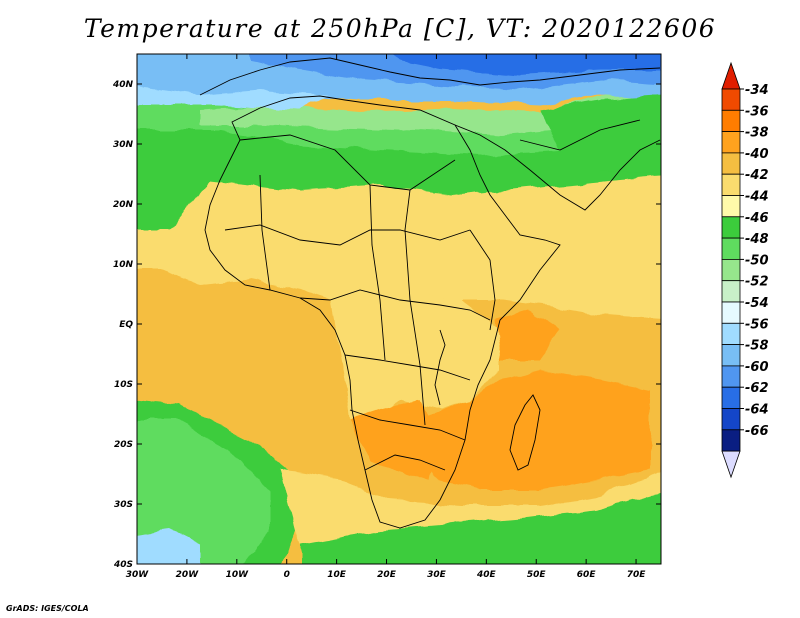 The width and height of the screenshot is (800, 618). I want to click on y-tick-label: 40S, so click(123, 565).